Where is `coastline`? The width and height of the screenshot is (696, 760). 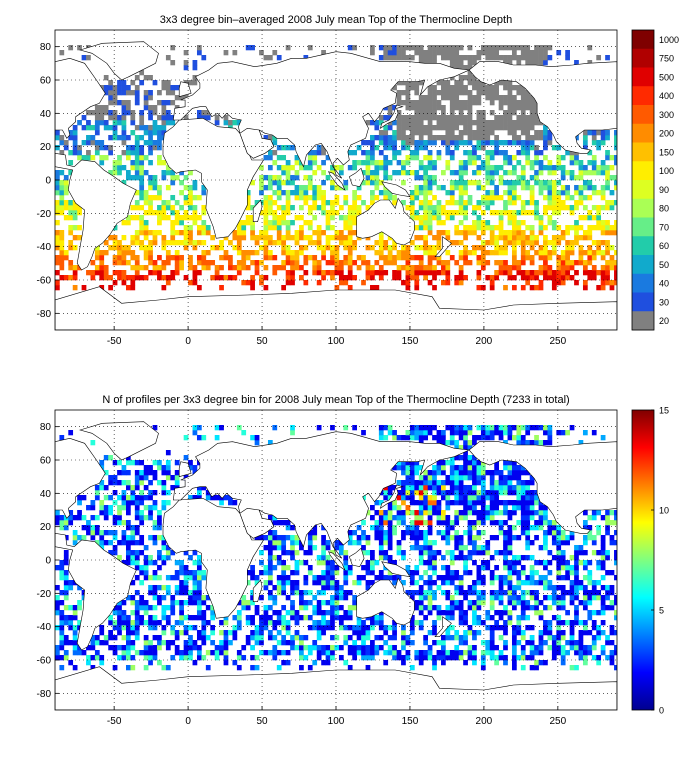 coastline is located at coordinates (119, 61).